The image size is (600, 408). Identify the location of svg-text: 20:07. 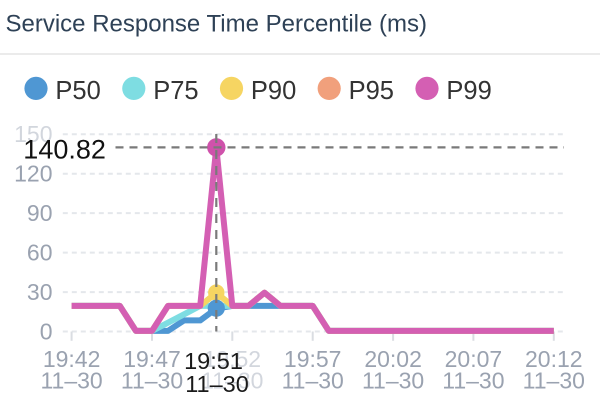
(474, 359).